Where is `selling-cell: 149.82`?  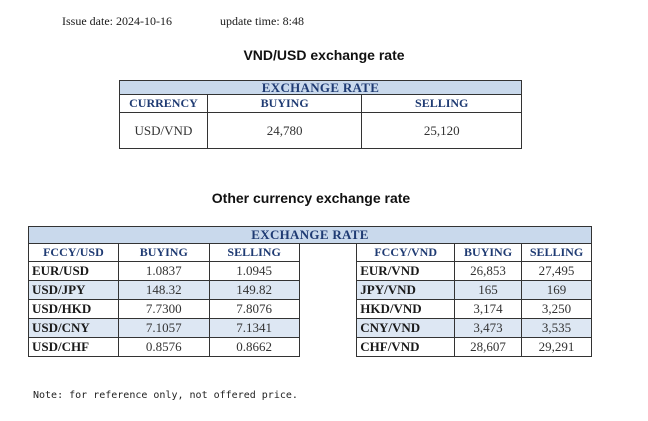 selling-cell: 149.82 is located at coordinates (254, 290).